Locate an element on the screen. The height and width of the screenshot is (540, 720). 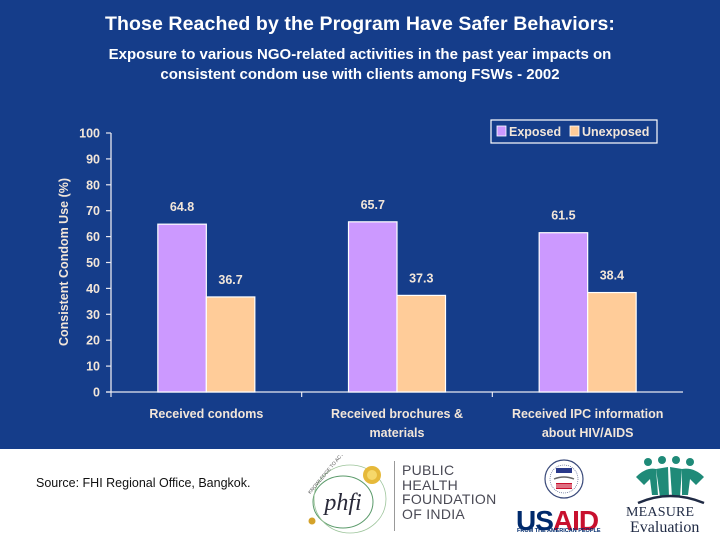
phfi-line-2: HEALTH is located at coordinates (430, 484).